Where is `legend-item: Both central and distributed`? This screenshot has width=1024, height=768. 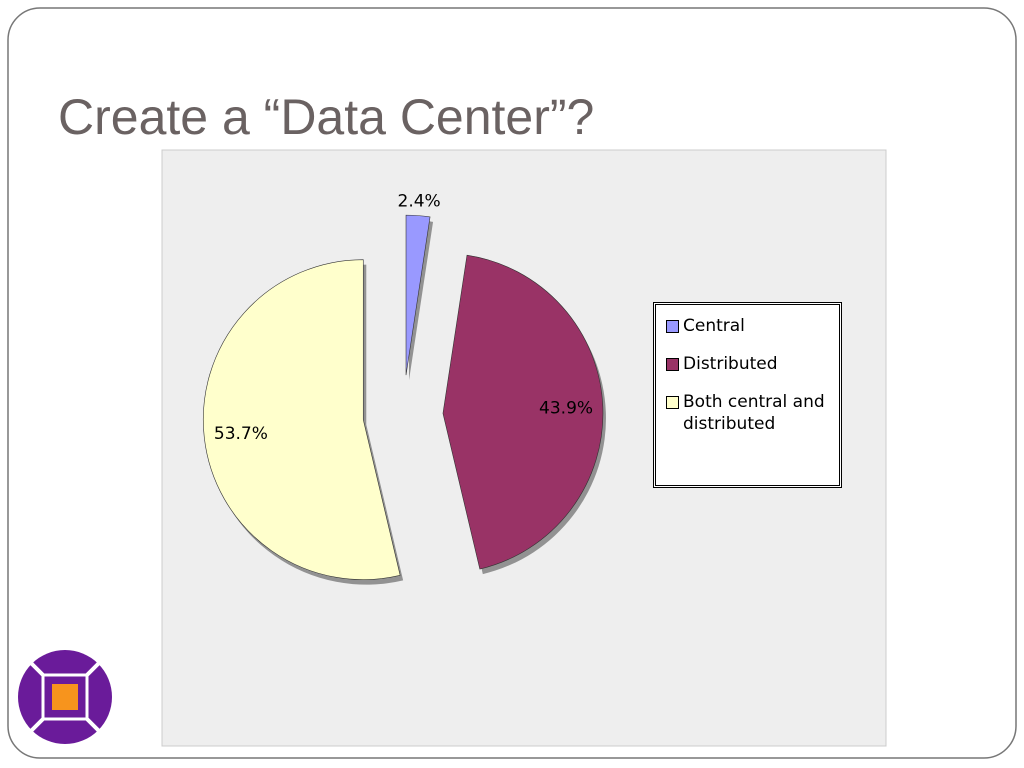 legend-item: Both central and distributed is located at coordinates (749, 413).